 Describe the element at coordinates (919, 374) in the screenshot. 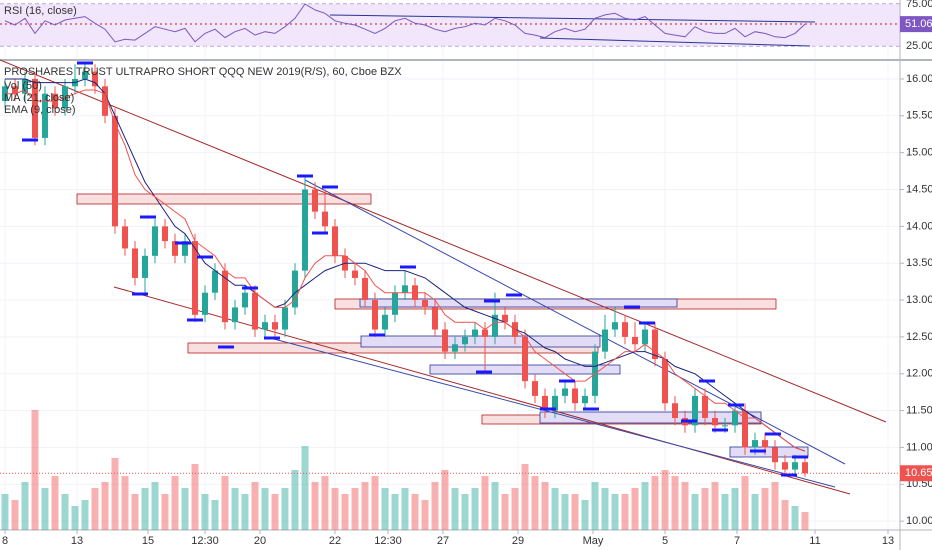

I see `y-tick-label: 12.00` at that location.